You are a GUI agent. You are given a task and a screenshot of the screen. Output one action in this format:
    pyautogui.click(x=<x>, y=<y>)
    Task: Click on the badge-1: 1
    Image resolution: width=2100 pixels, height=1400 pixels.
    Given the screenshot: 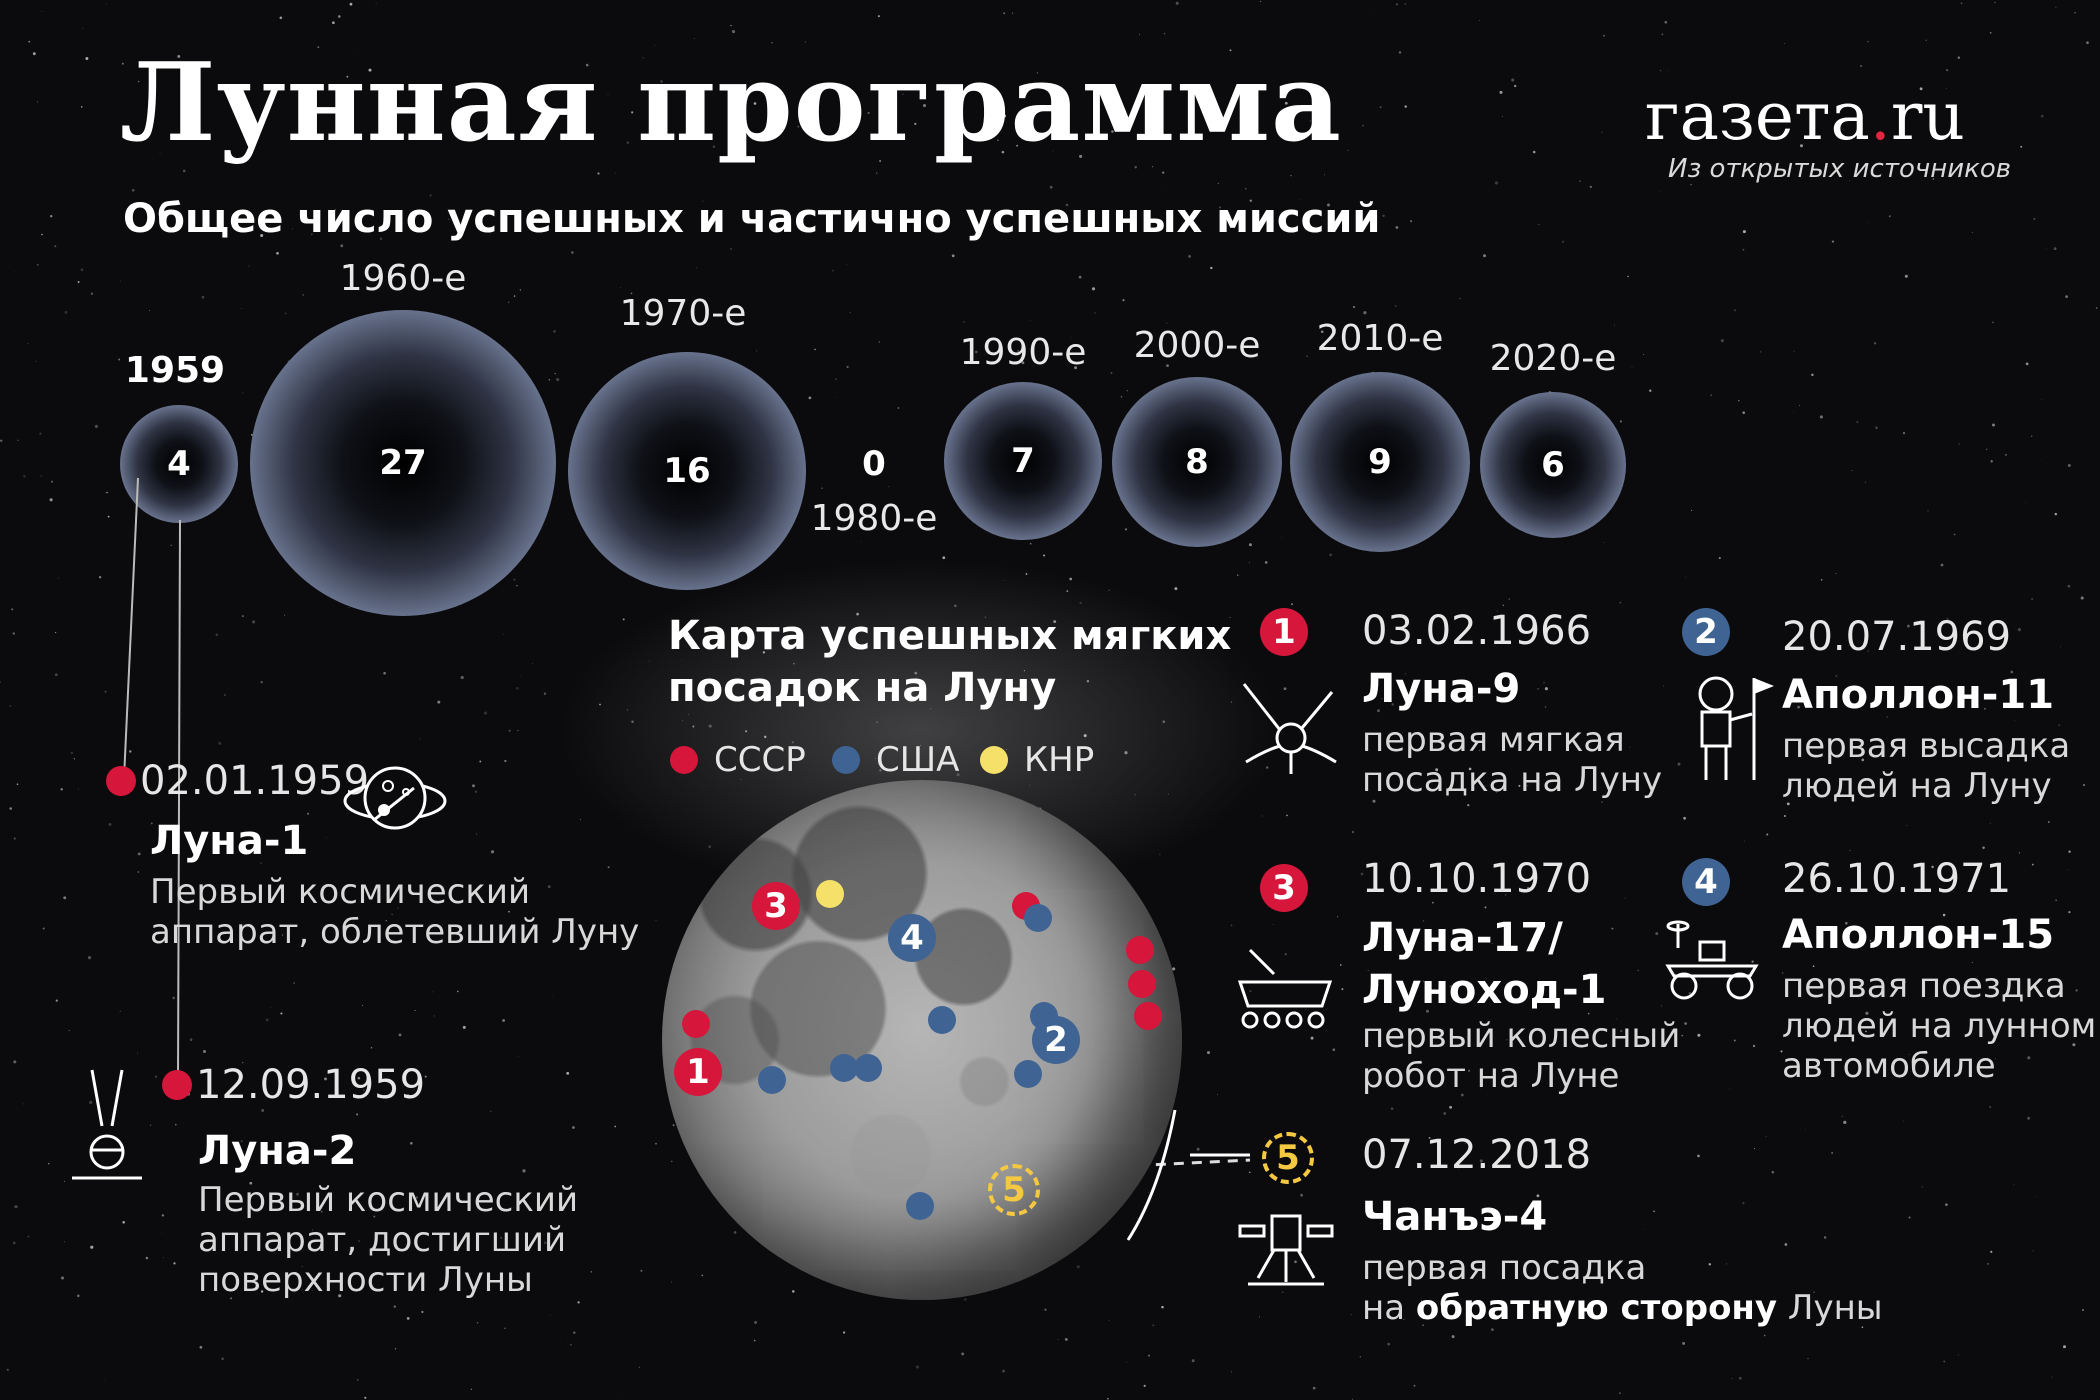 What is the action you would take?
    pyautogui.click(x=1284, y=632)
    